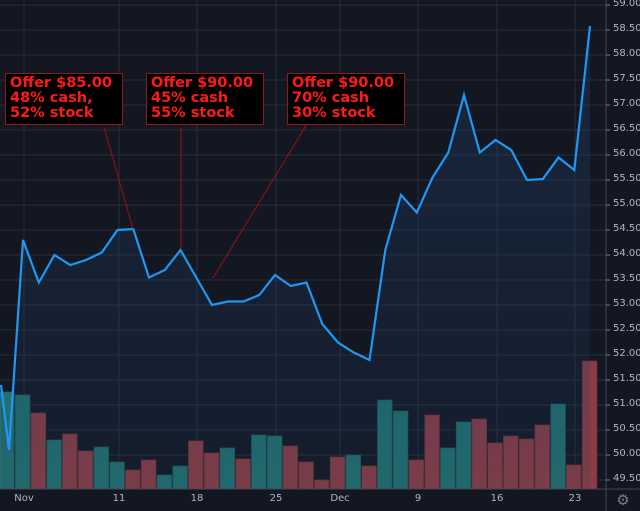 The image size is (640, 511). I want to click on time-tick-label: 9, so click(418, 498).